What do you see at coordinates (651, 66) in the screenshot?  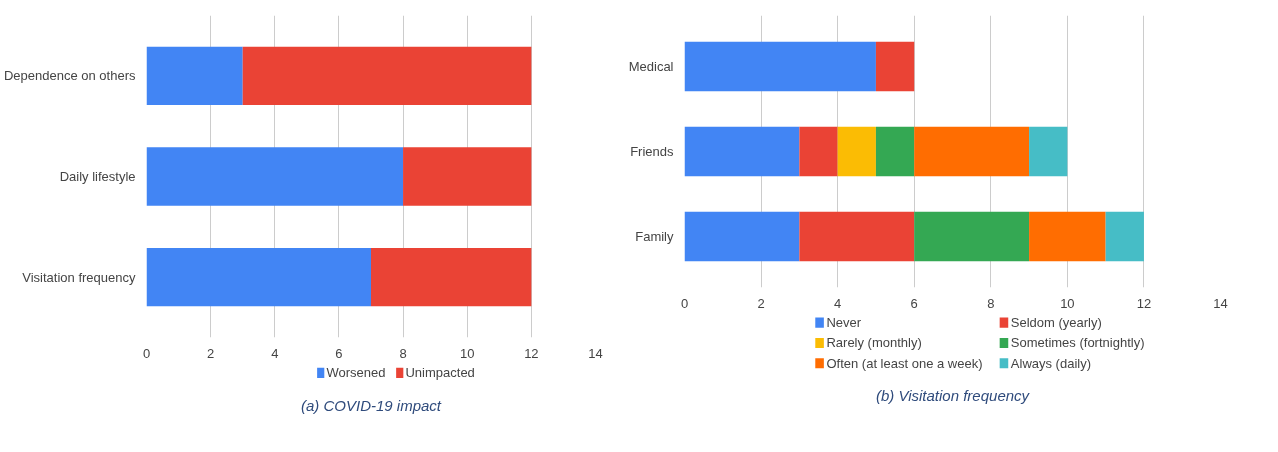 I see `y-tick-label: Medical` at bounding box center [651, 66].